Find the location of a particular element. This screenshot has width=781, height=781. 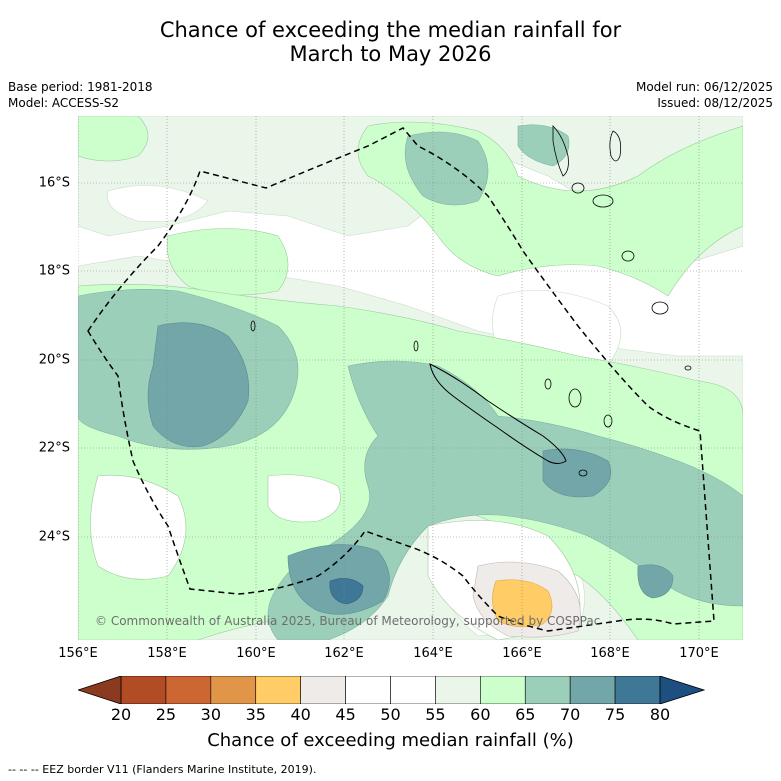

base-period: Base period: 1981-2018 is located at coordinates (80, 87).